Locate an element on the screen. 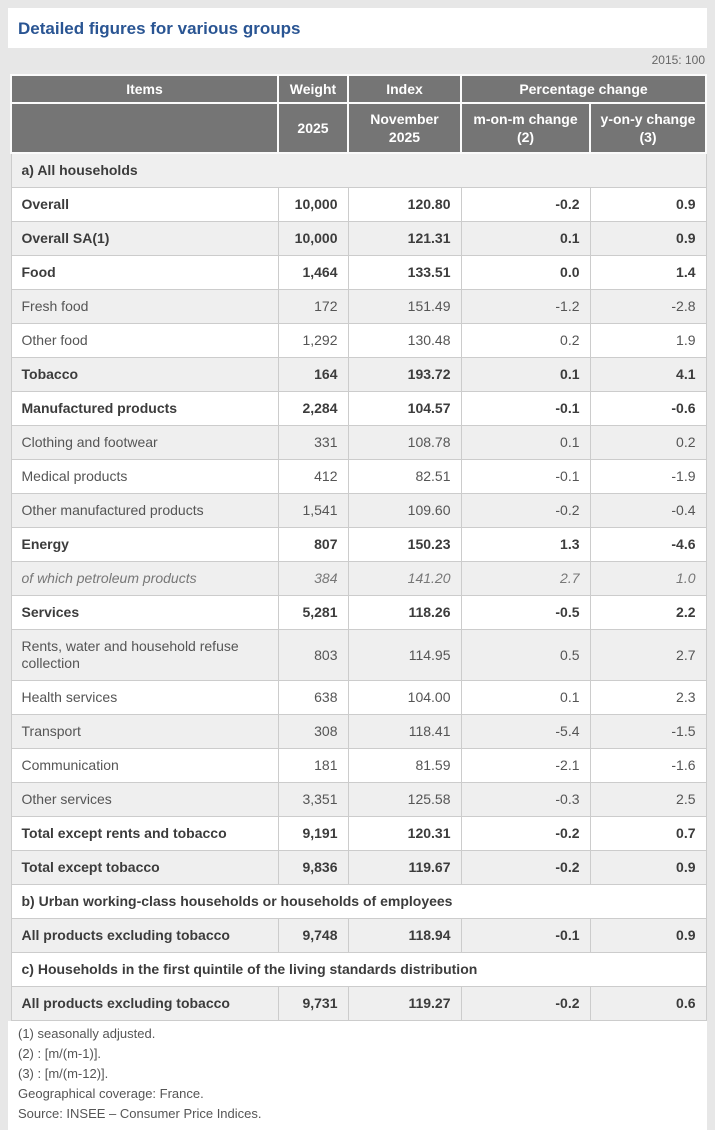 The image size is (715, 1130). table-row: Clothing and footwear 331 108.78 0.1 0.2 is located at coordinates (358, 442).